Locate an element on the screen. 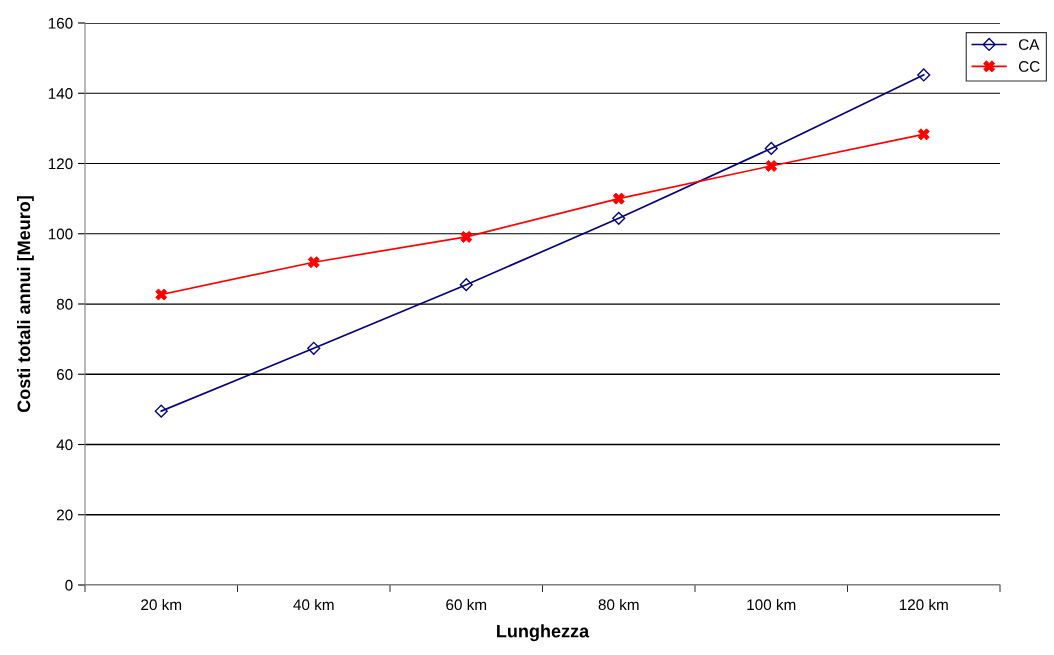  y-tick-label: 120 is located at coordinates (60, 164).